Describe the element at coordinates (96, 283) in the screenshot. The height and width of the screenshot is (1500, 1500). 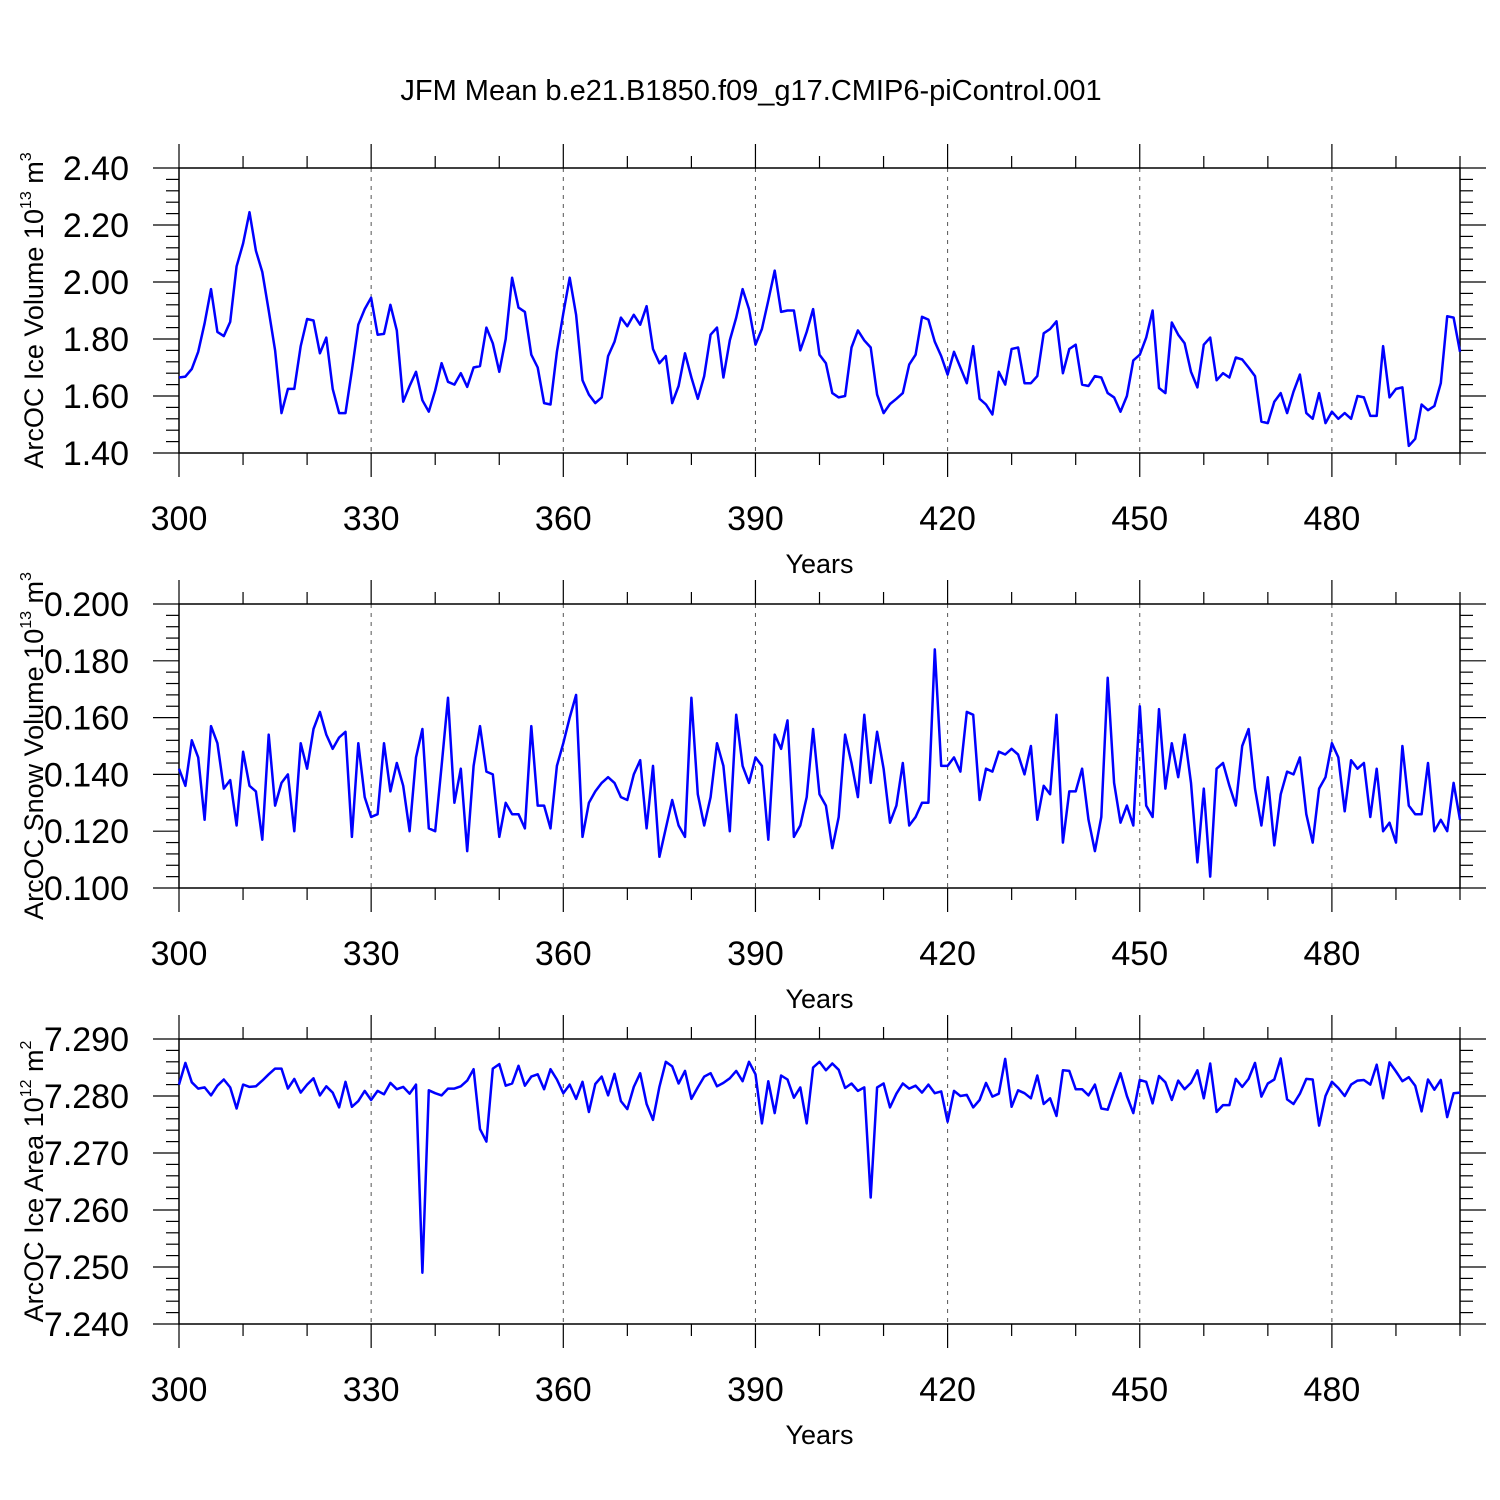
I see `y-tick-label: 2.00` at that location.